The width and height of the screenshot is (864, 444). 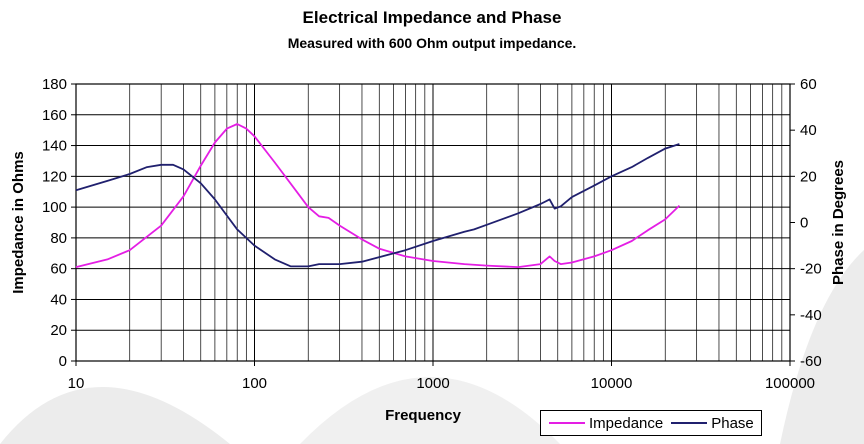 What do you see at coordinates (790, 383) in the screenshot?
I see `x-tick-label: 100000` at bounding box center [790, 383].